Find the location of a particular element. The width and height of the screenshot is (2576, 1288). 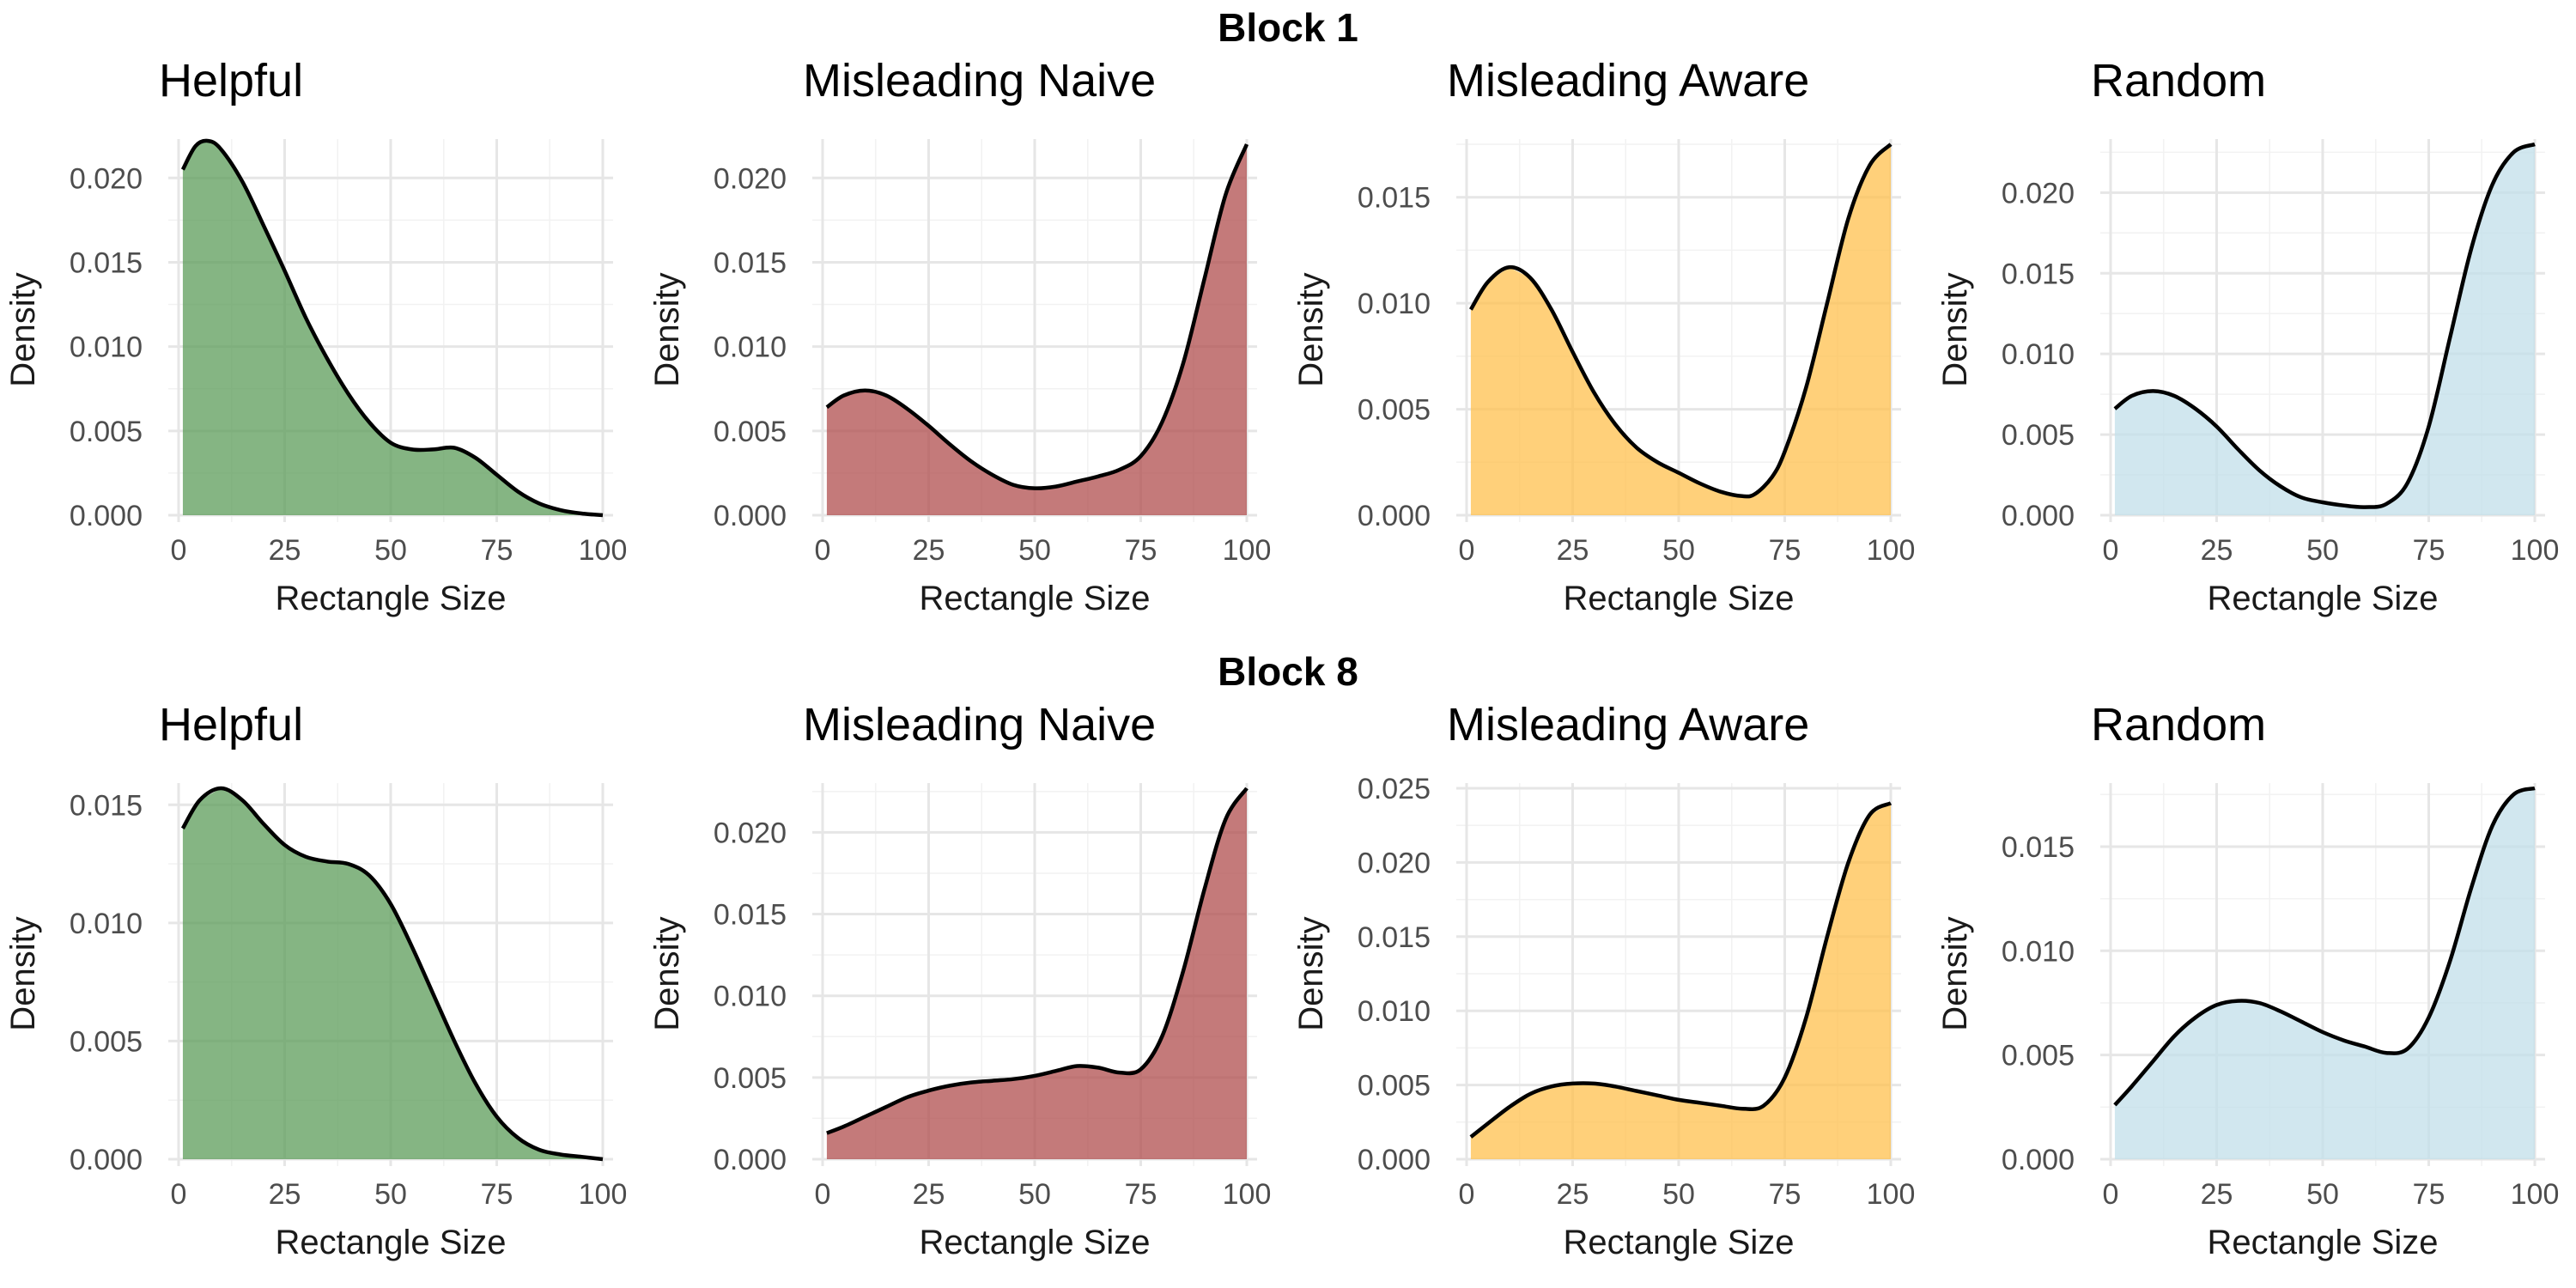

block-title-1: Block 1 is located at coordinates (1288, 28).